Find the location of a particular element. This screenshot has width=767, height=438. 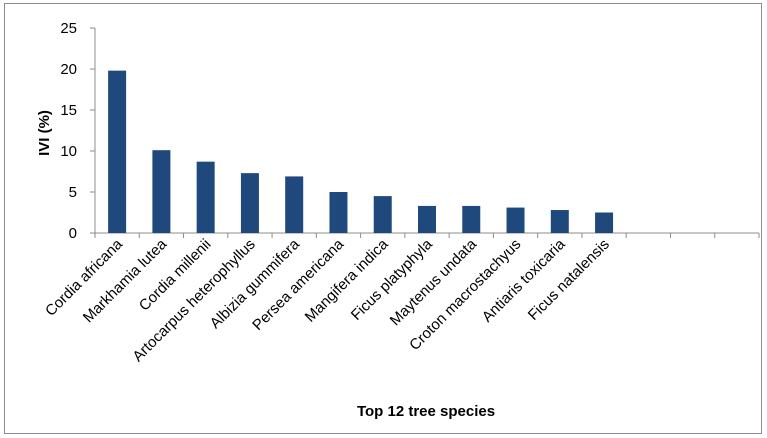

y-axis: 0 5 10 15 20 25 is located at coordinates (78, 131).